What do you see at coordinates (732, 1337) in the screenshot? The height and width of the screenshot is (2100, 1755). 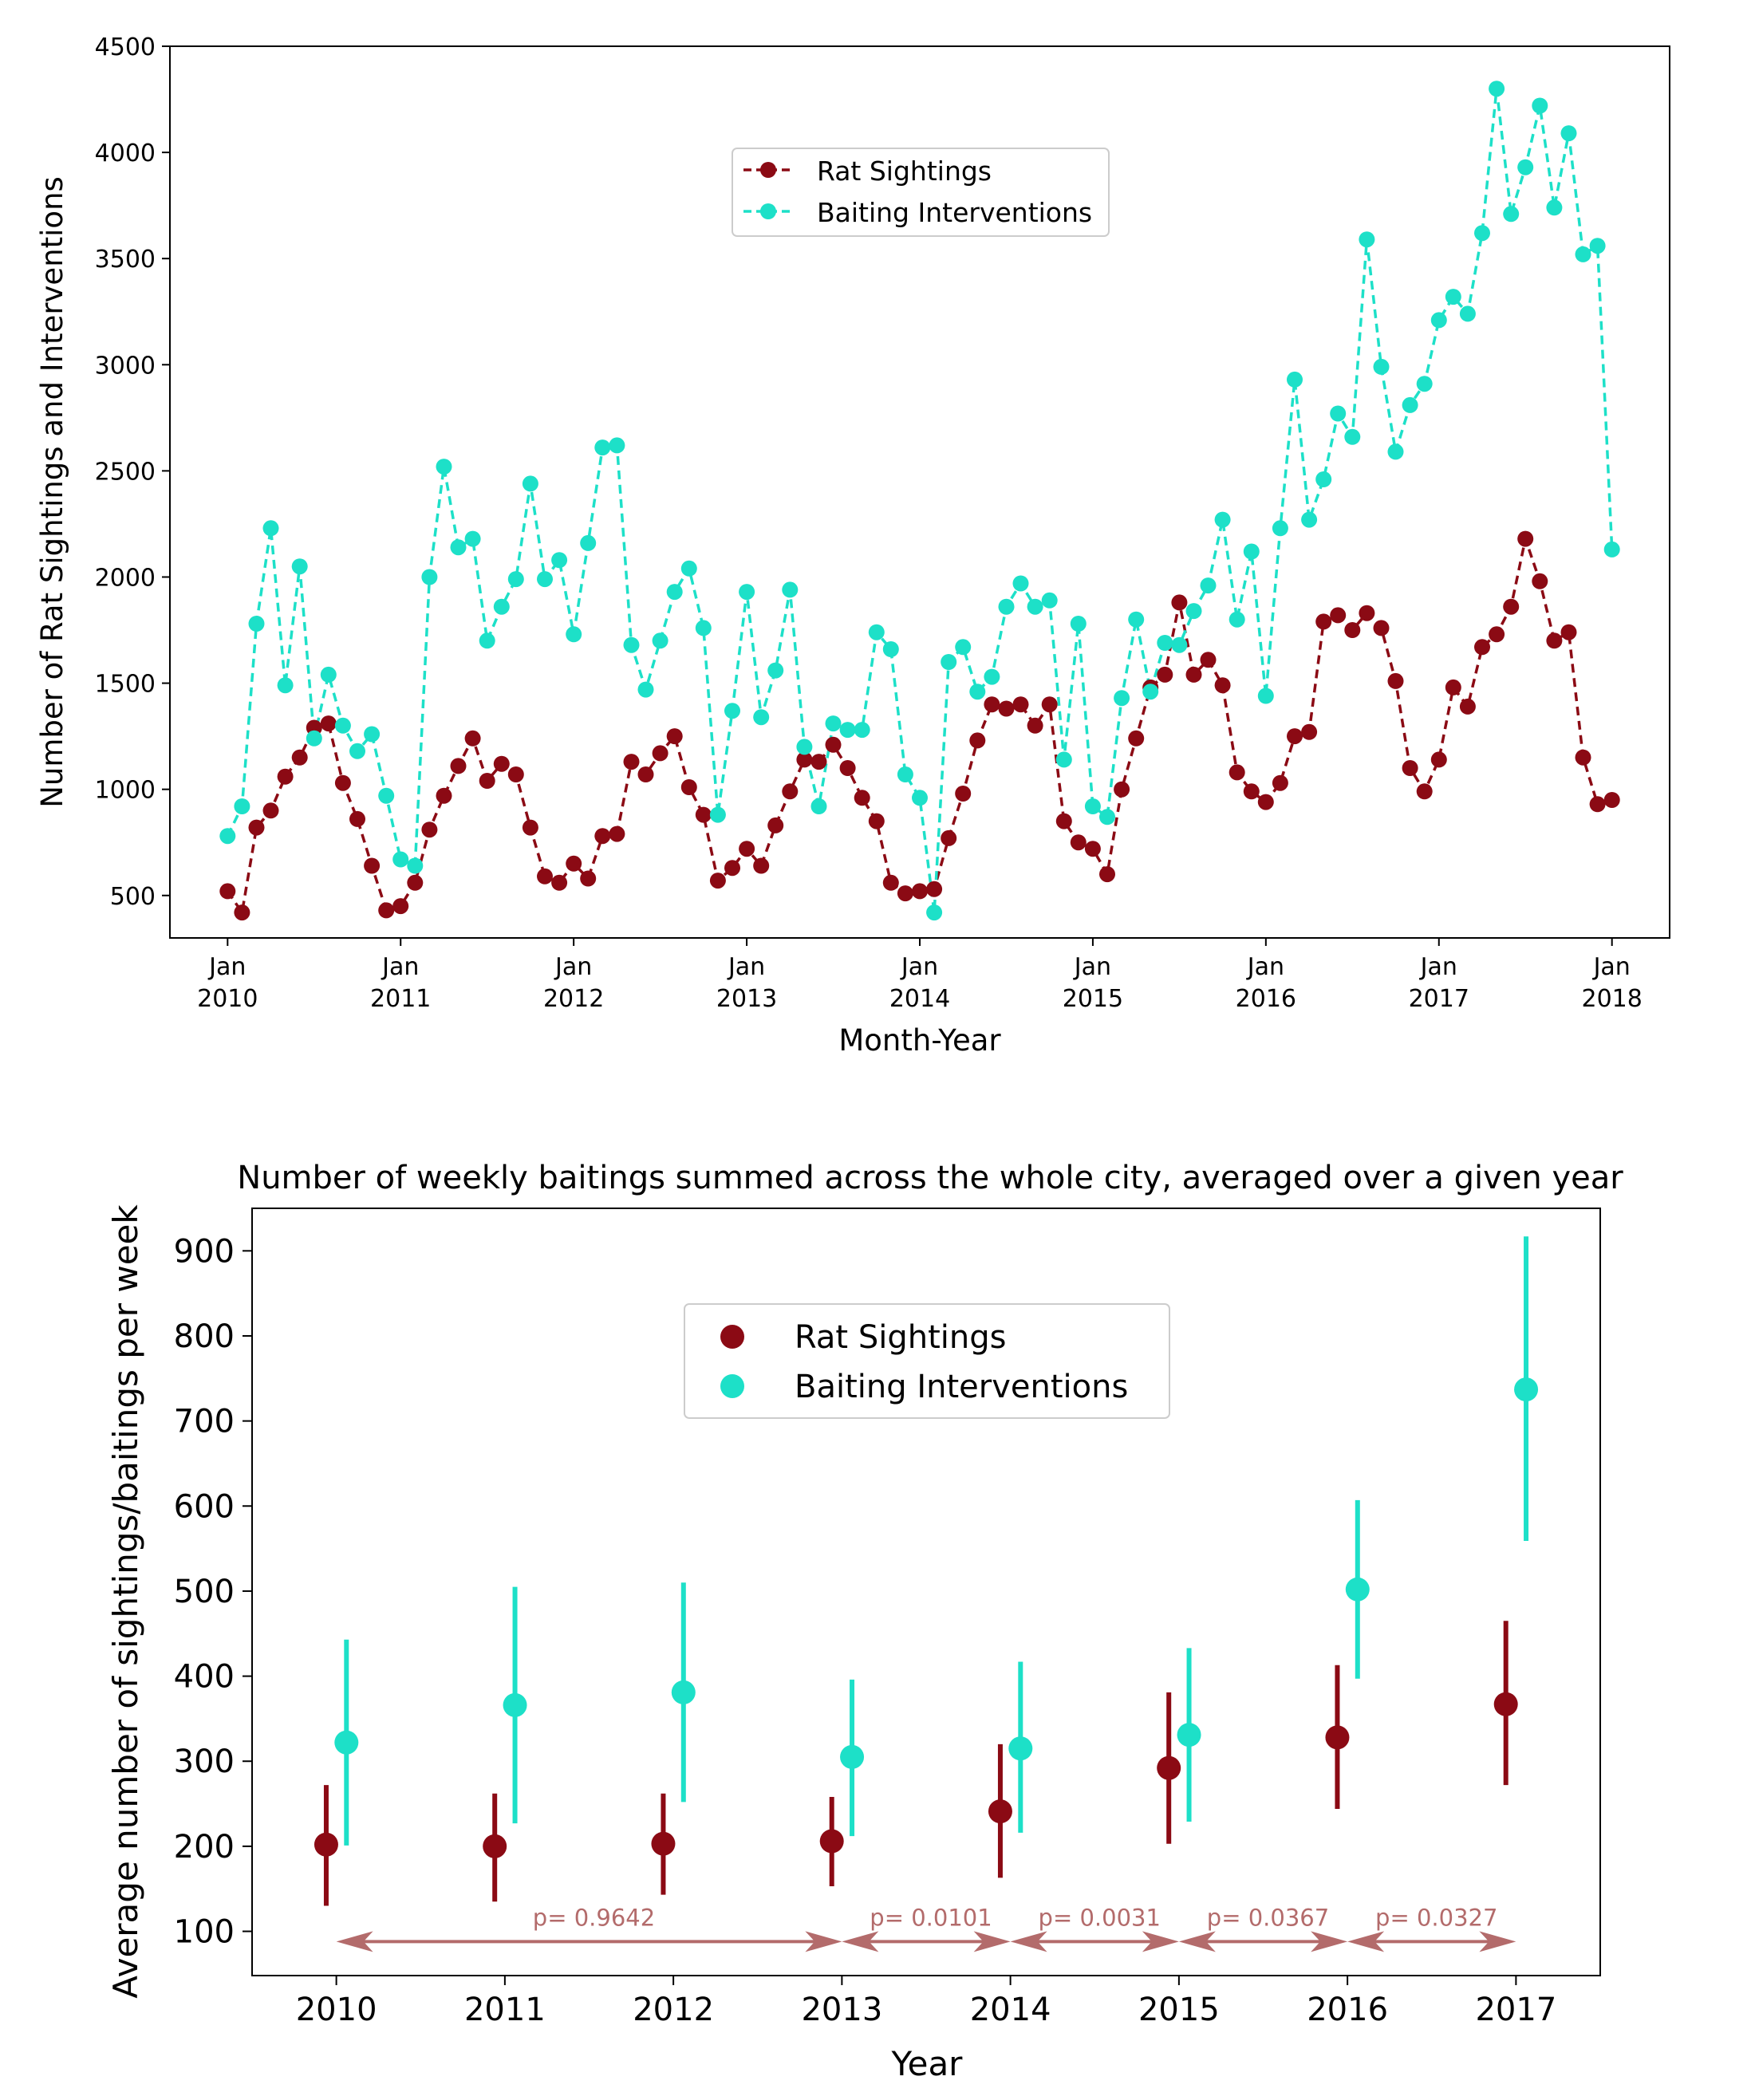 I see `bottom-legend-marker-rat` at bounding box center [732, 1337].